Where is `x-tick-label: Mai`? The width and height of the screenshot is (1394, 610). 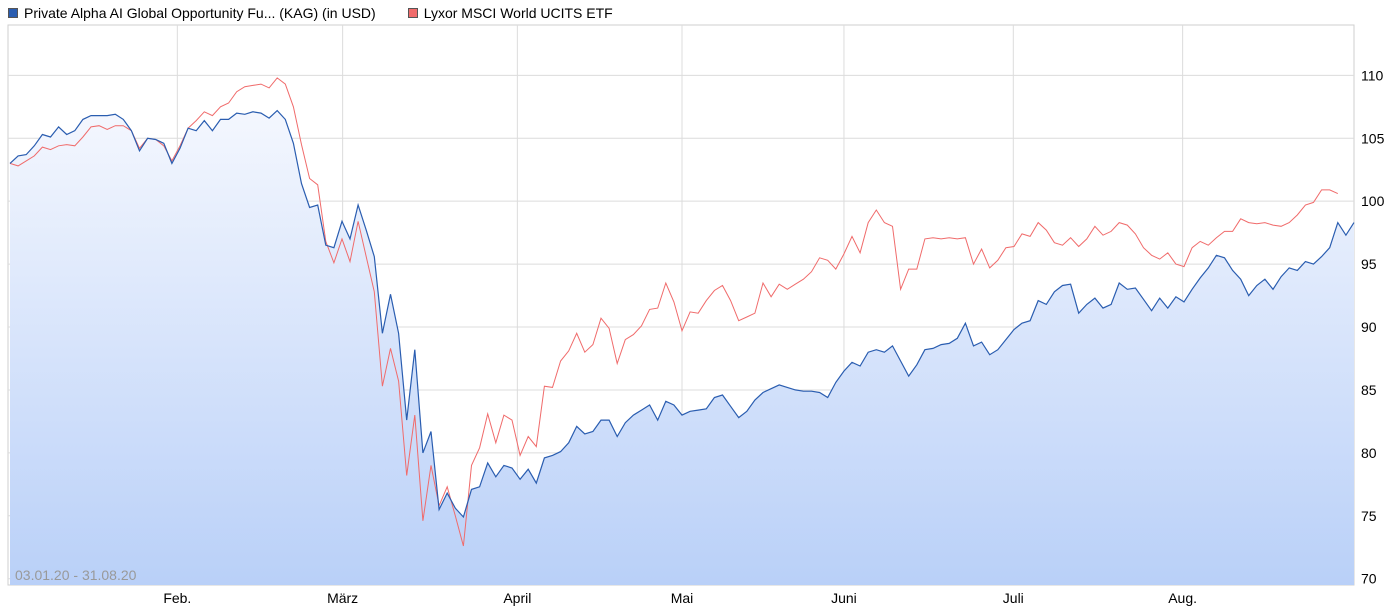
x-tick-label: Mai is located at coordinates (682, 598).